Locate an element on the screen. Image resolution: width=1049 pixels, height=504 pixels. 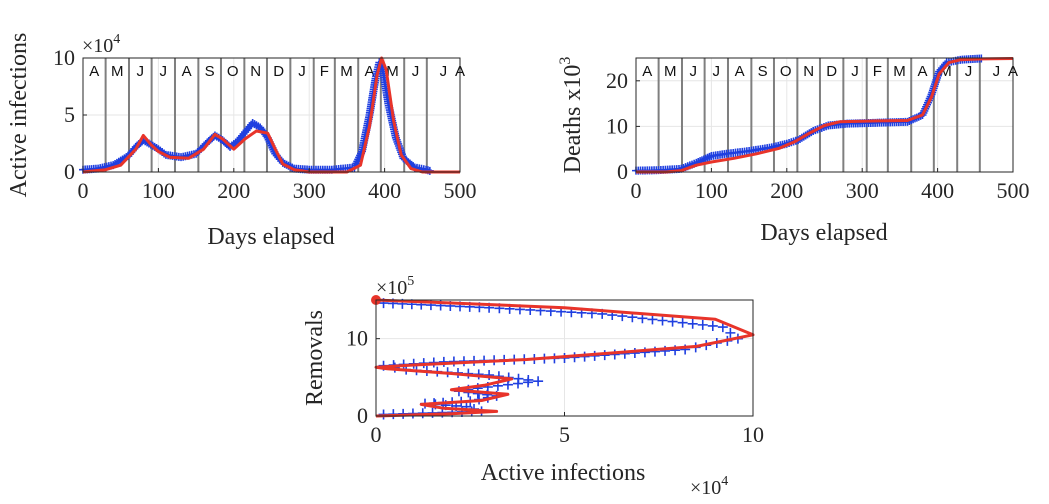
plot-frame is located at coordinates (824, 115).